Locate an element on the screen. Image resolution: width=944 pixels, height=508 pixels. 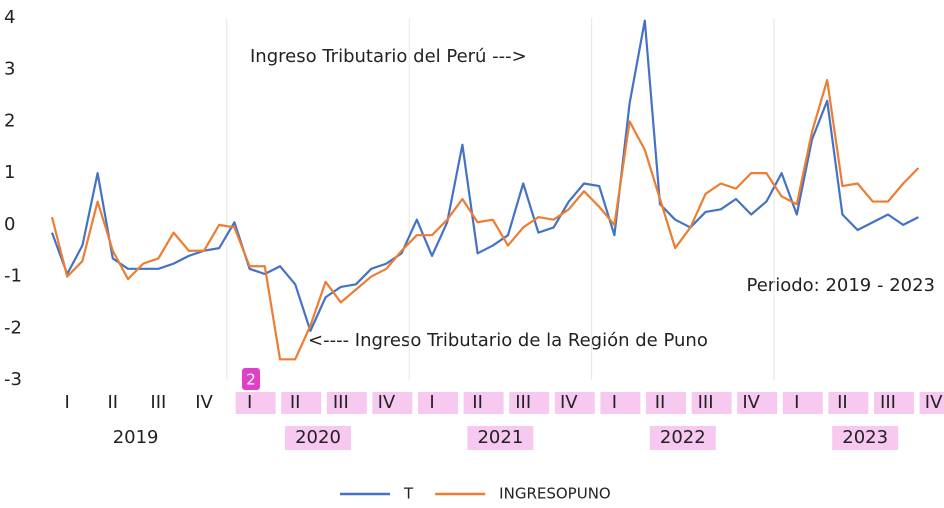
annotation: Periodo: 2019 - 2023 is located at coordinates (841, 285).